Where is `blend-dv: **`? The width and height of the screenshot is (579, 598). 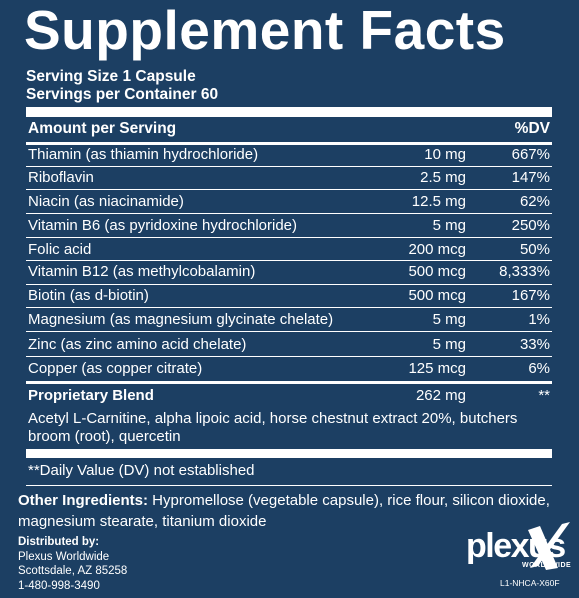 blend-dv: ** is located at coordinates (544, 395).